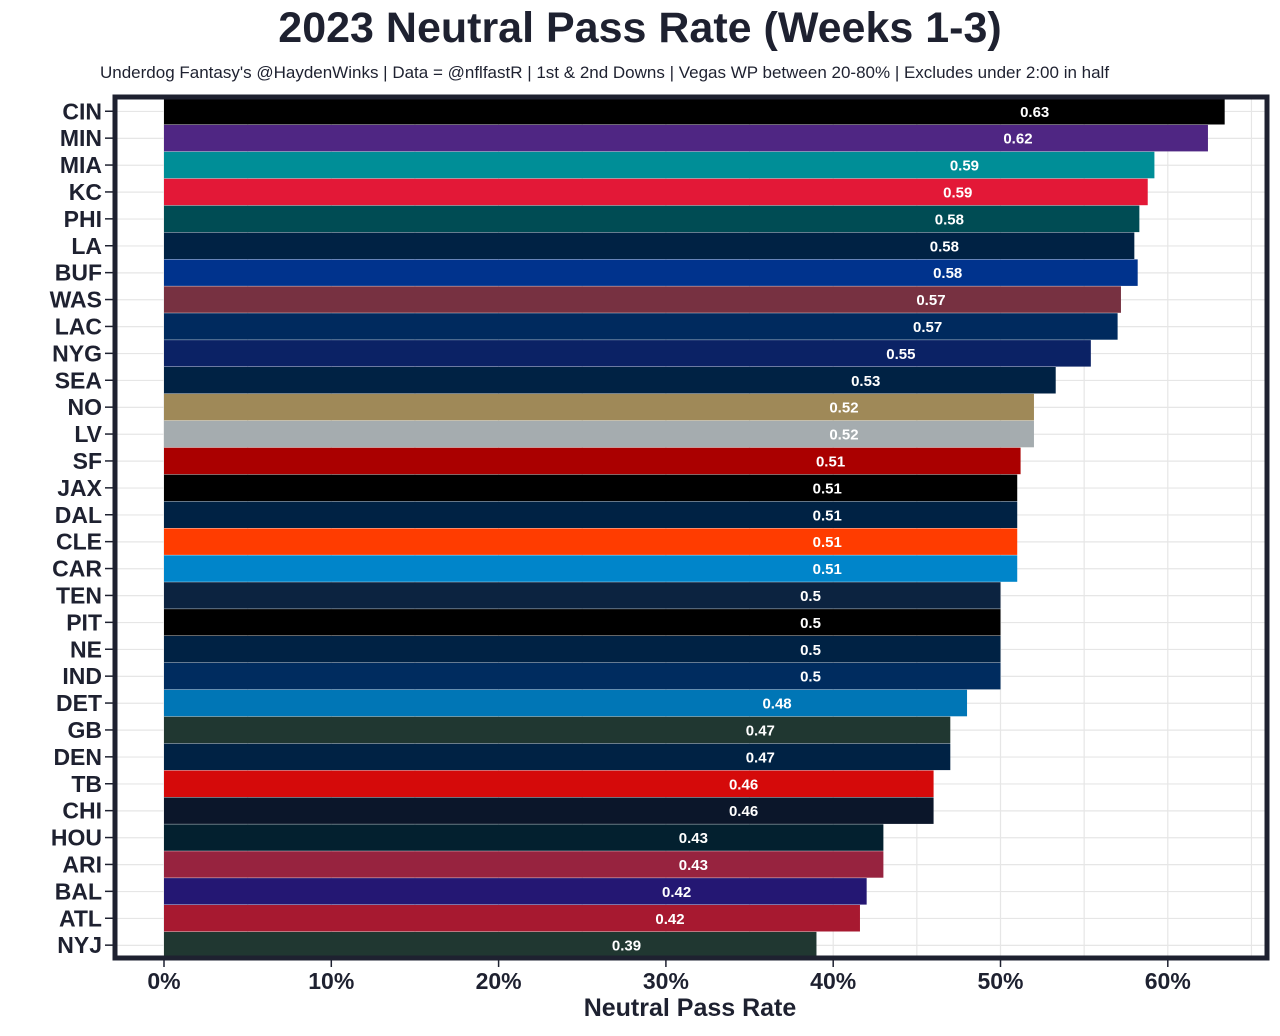 The image size is (1280, 1036). Describe the element at coordinates (944, 246) in the screenshot. I see `data-label-la: 0.58` at that location.